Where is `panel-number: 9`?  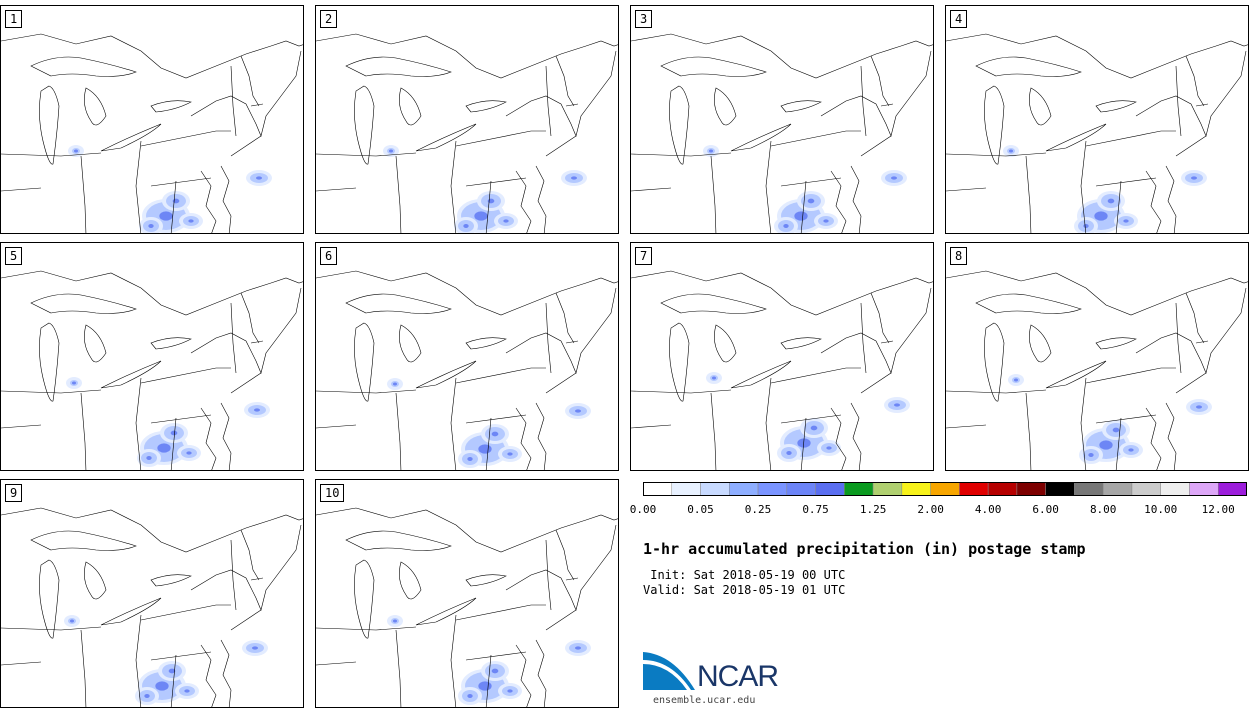
panel-number: 9 is located at coordinates (14, 493).